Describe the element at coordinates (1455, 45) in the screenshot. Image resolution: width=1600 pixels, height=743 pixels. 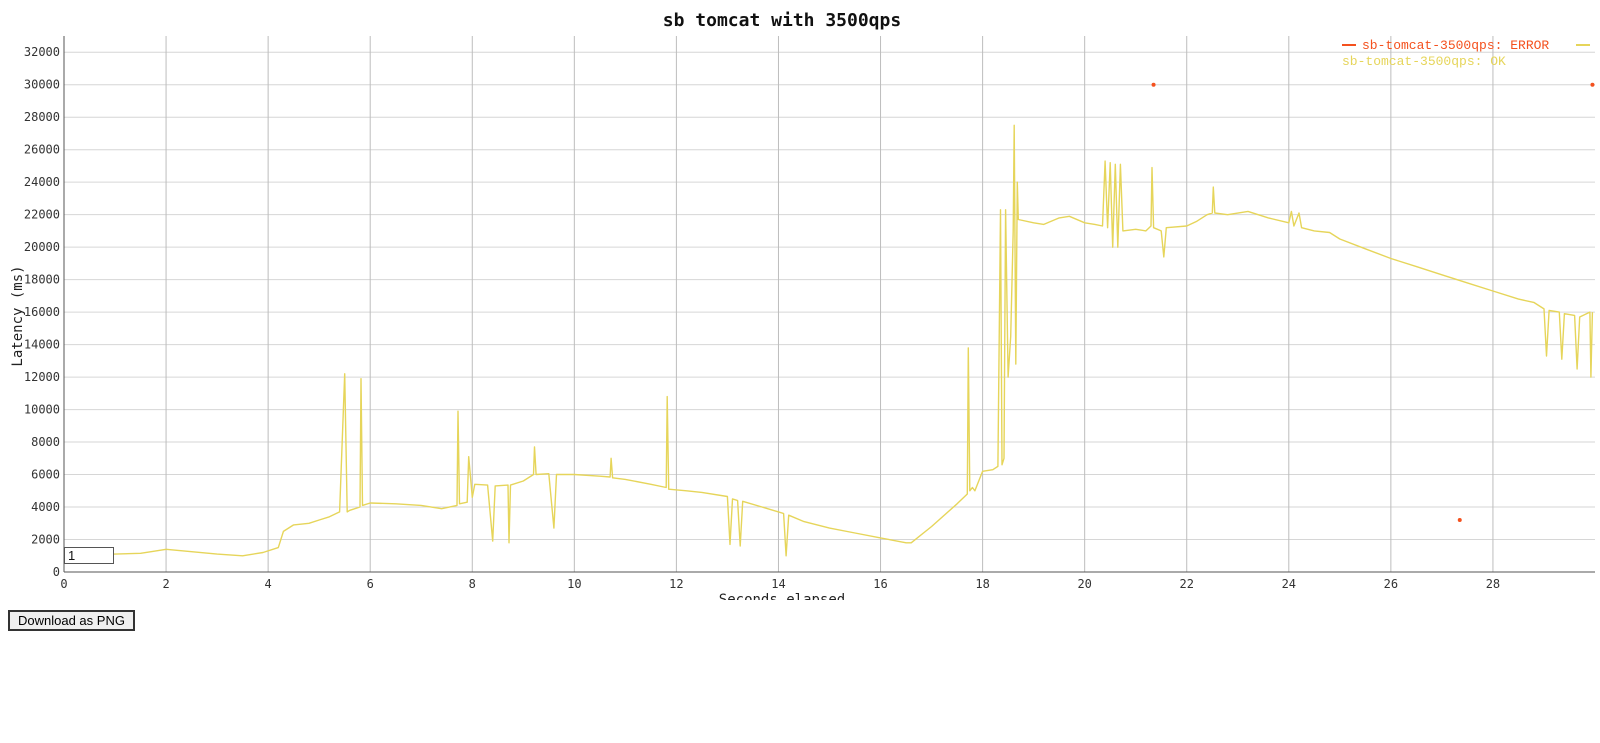
I see `legend-item-error: sb-tomcat-3500qps: ERROR` at that location.